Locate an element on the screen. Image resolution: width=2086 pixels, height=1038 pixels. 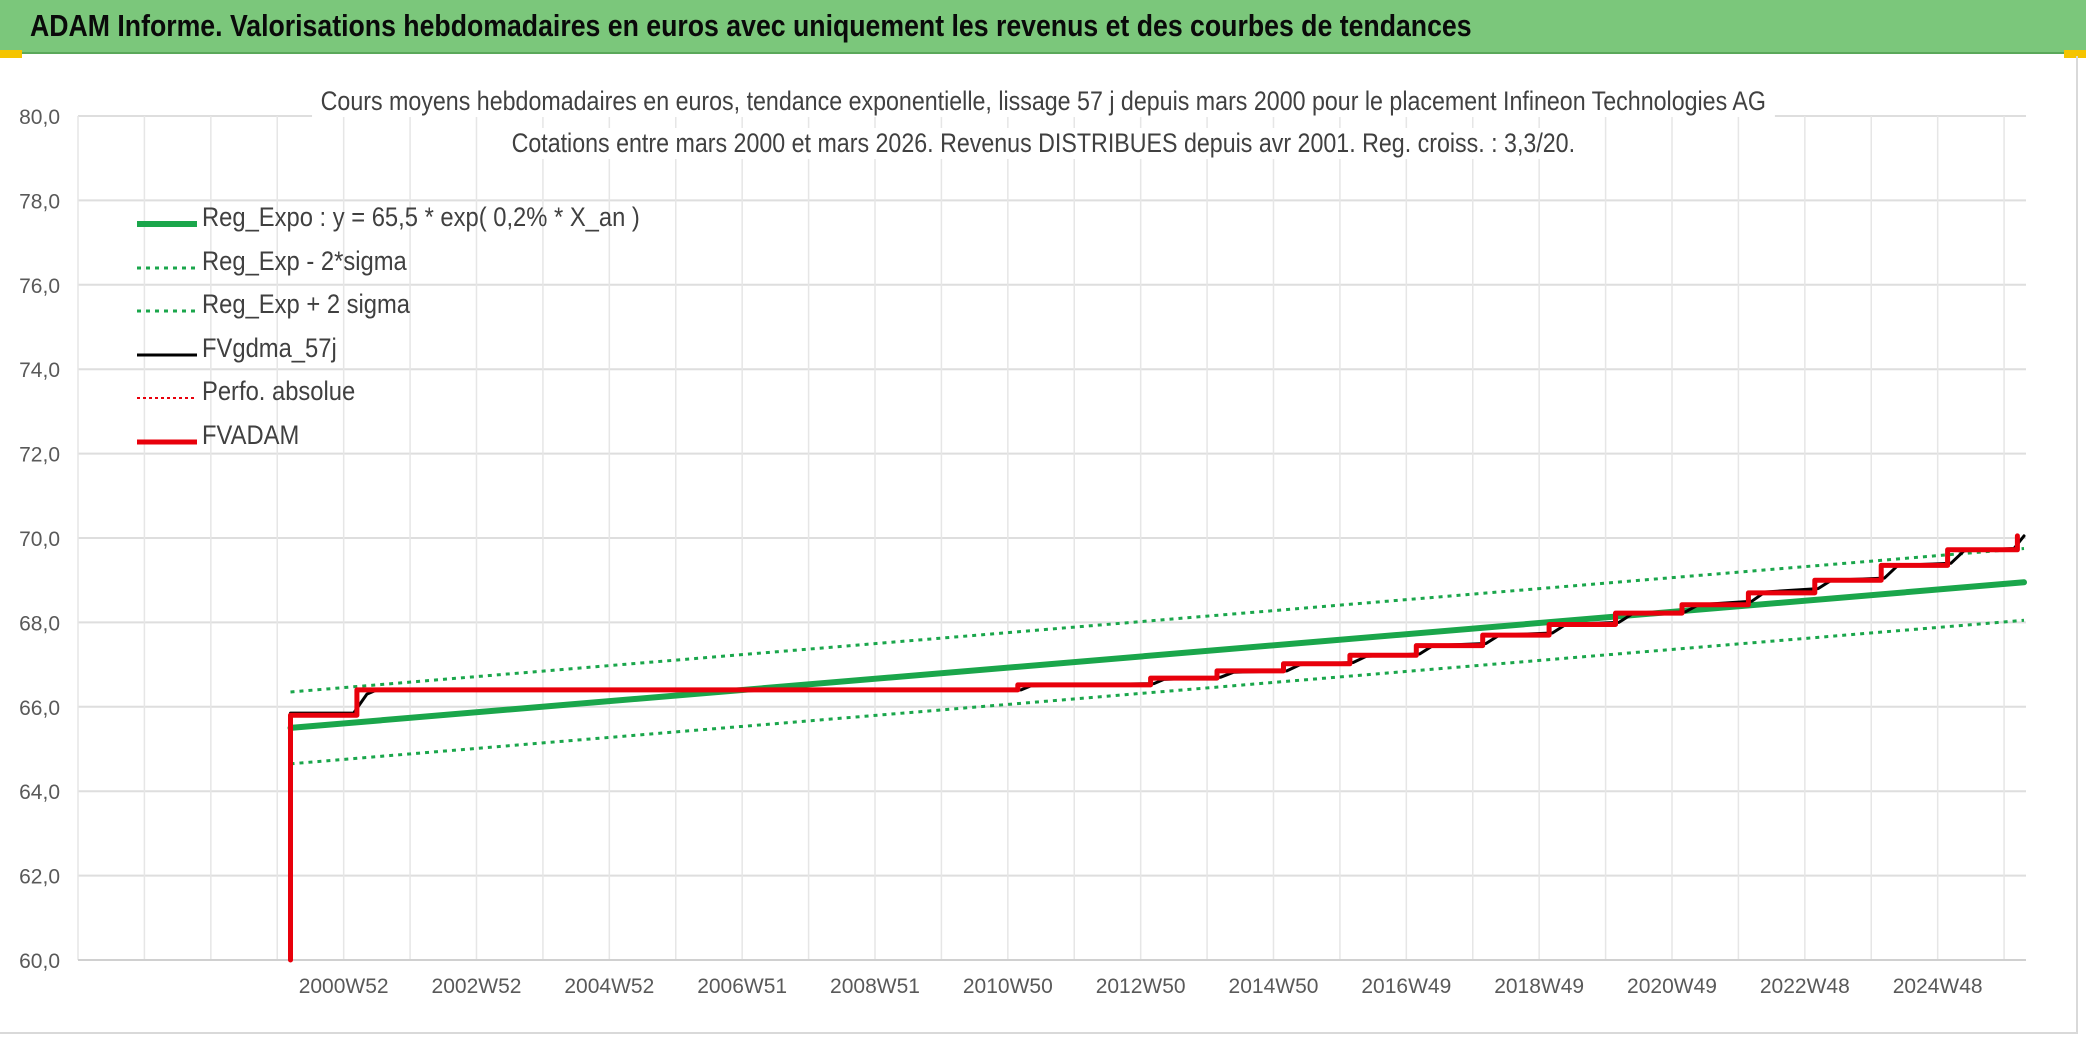
legend-label: Reg_Expo : y = 65,5 * exp( 0,2% * X_an ) is located at coordinates (421, 217).